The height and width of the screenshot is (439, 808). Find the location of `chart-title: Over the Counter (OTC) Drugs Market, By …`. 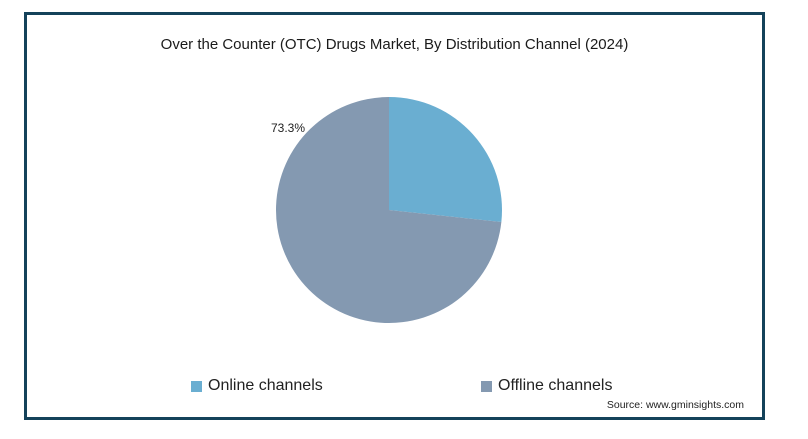

chart-title: Over the Counter (OTC) Drugs Market, By … is located at coordinates (394, 44).